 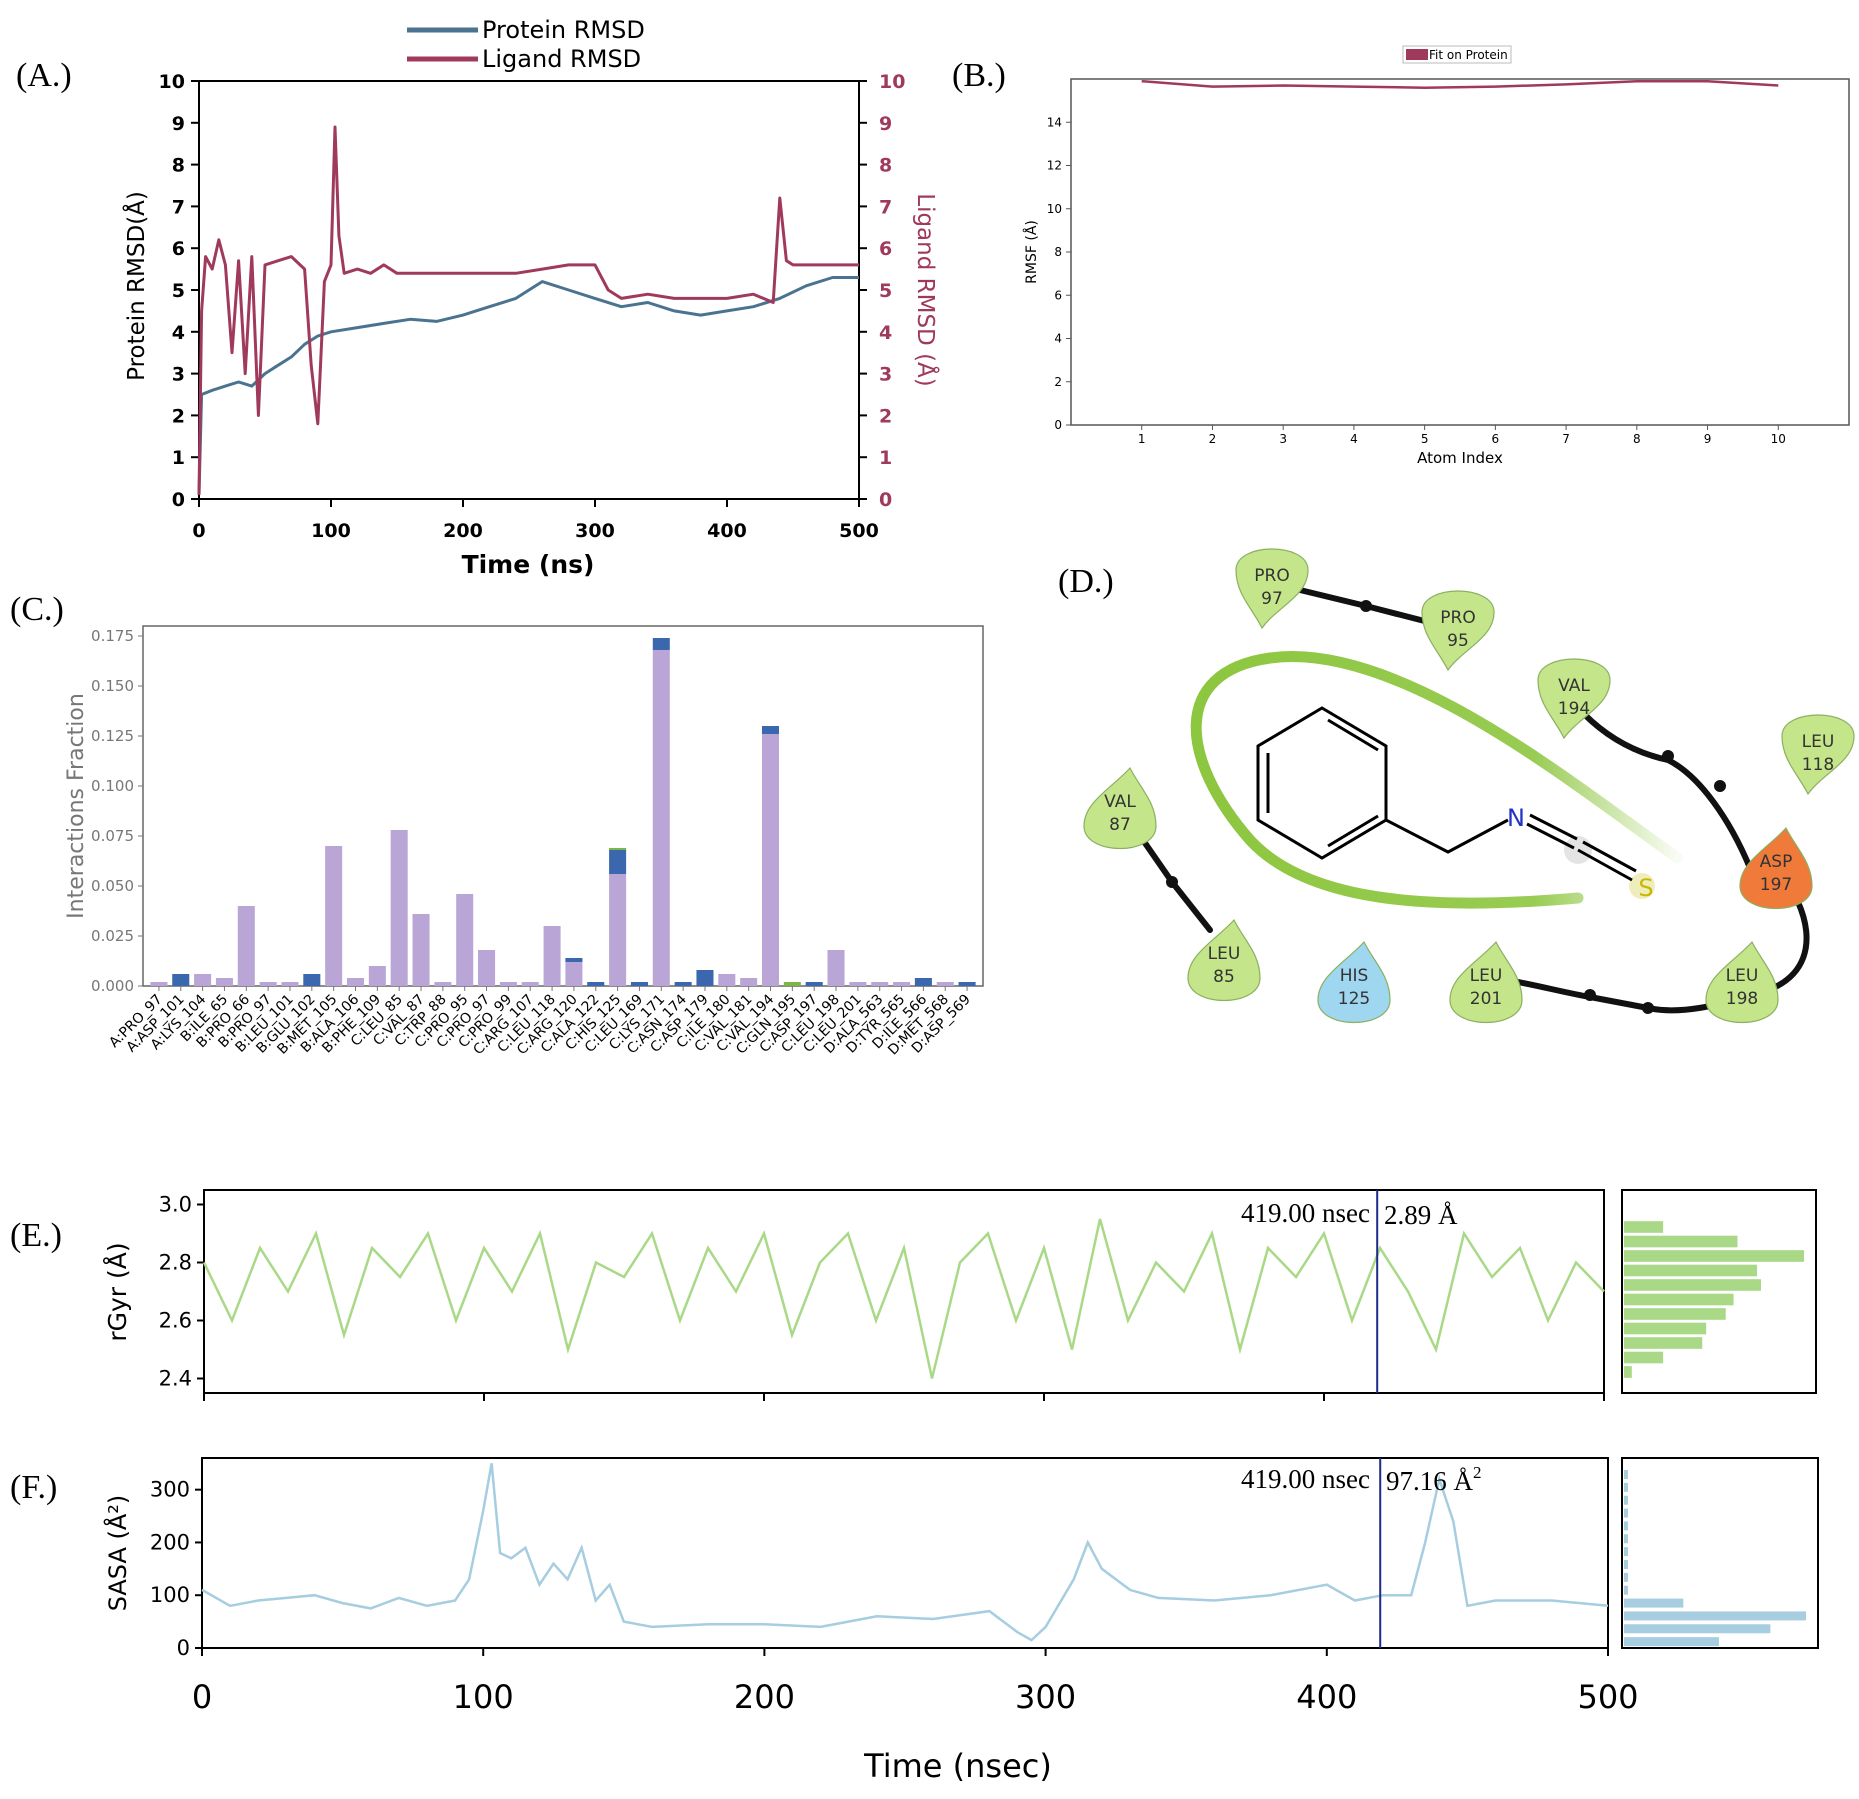 I want to click on y-tick-label-left: 1, so click(x=178, y=458).